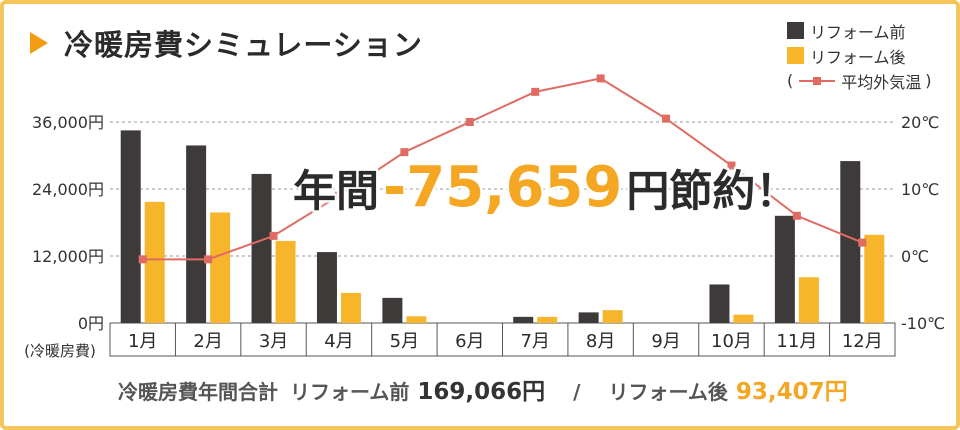 Image resolution: width=960 pixels, height=430 pixels. I want to click on y-tick-label: 24,000円, so click(68, 189).